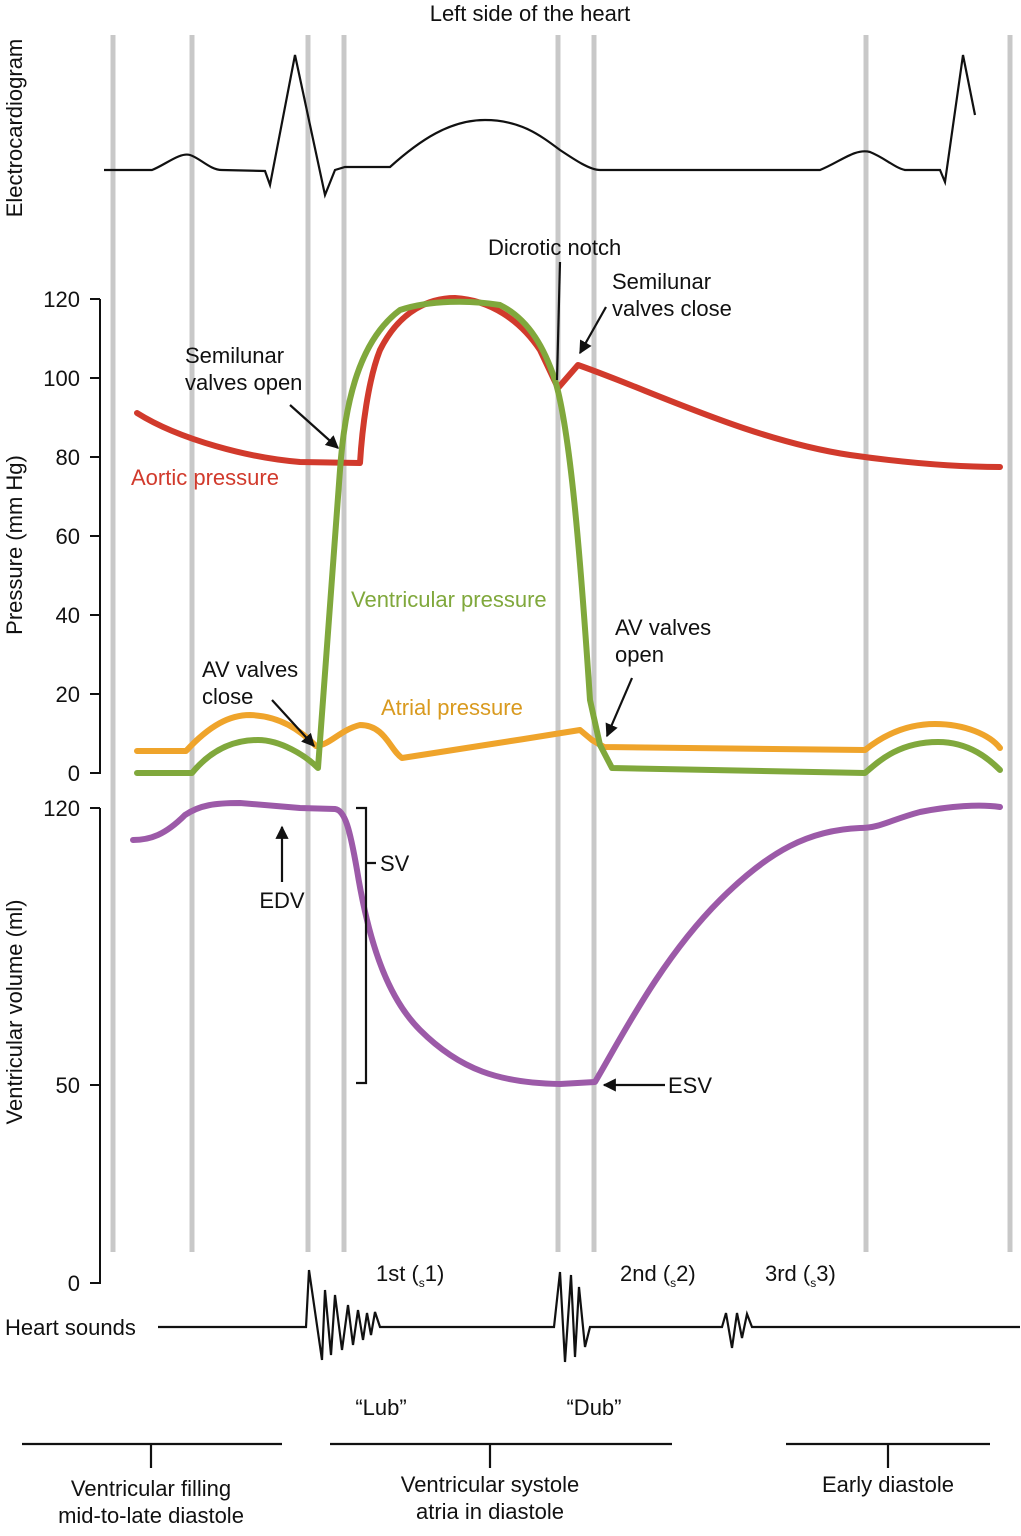 Image resolution: width=1021 pixels, height=1536 pixels. What do you see at coordinates (61, 378) in the screenshot?
I see `tick-label: 100` at bounding box center [61, 378].